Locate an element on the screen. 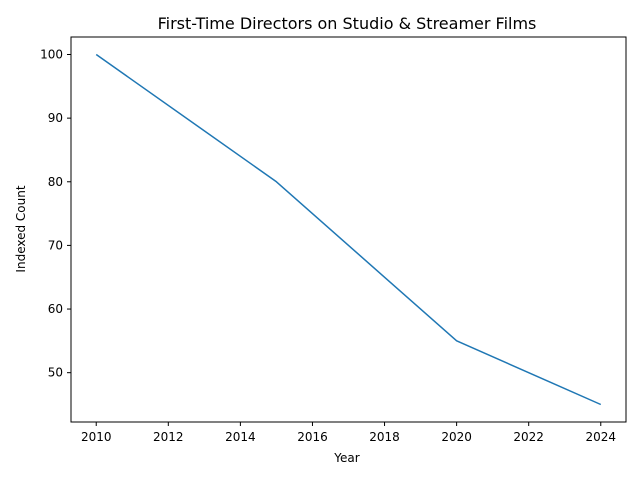 Image resolution: width=640 pixels, height=480 pixels. x-tick-label: 2012 is located at coordinates (168, 437).